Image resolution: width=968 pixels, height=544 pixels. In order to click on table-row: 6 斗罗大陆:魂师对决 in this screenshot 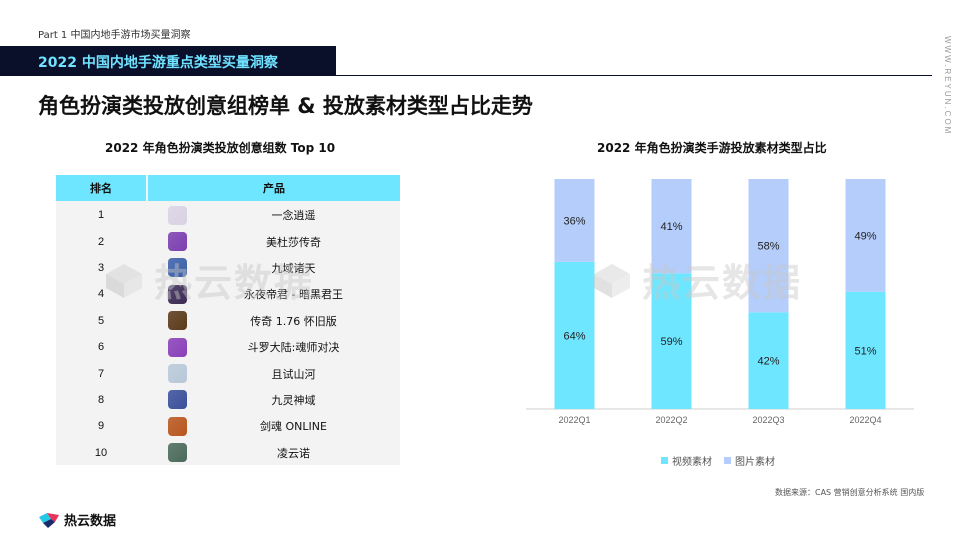, I will do `click(228, 347)`.